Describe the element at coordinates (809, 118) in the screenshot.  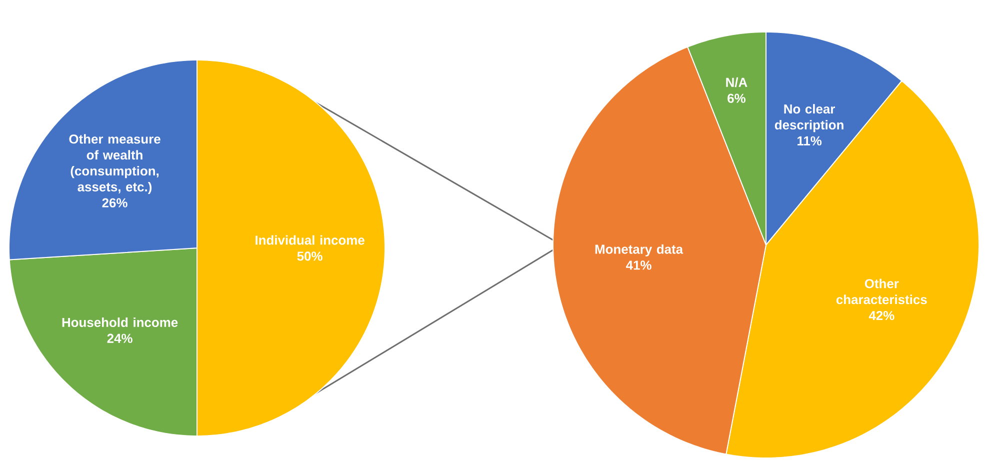
I see `slice-label: No clear description` at that location.